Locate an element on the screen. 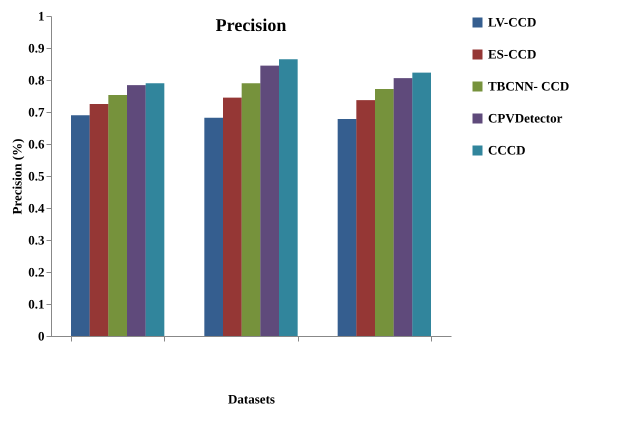  legend-label: CCCD is located at coordinates (507, 150).